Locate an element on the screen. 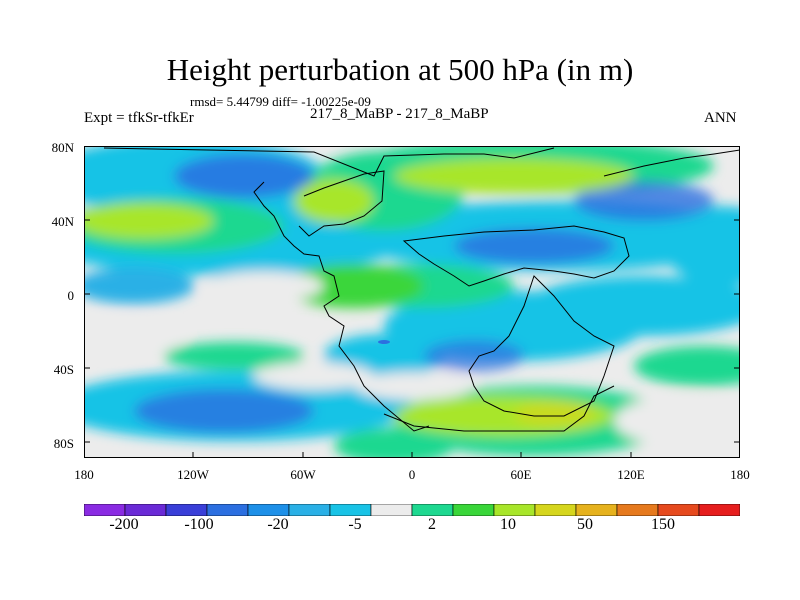  colorbar is located at coordinates (412, 510).